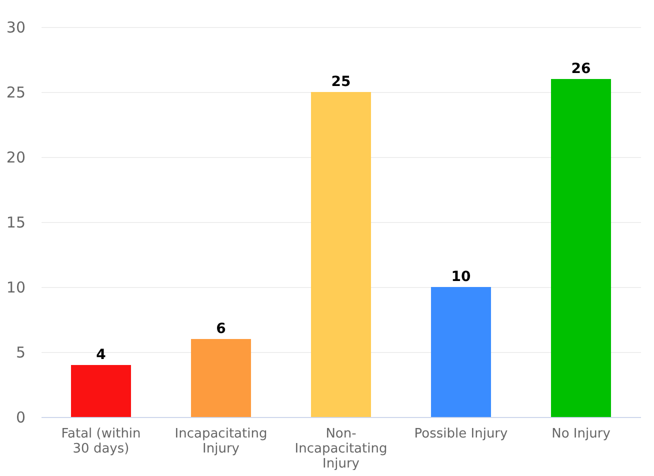 Image resolution: width=654 pixels, height=476 pixels. Describe the element at coordinates (101, 441) in the screenshot. I see `x-tick-label: Fatal (within 30 days)` at that location.